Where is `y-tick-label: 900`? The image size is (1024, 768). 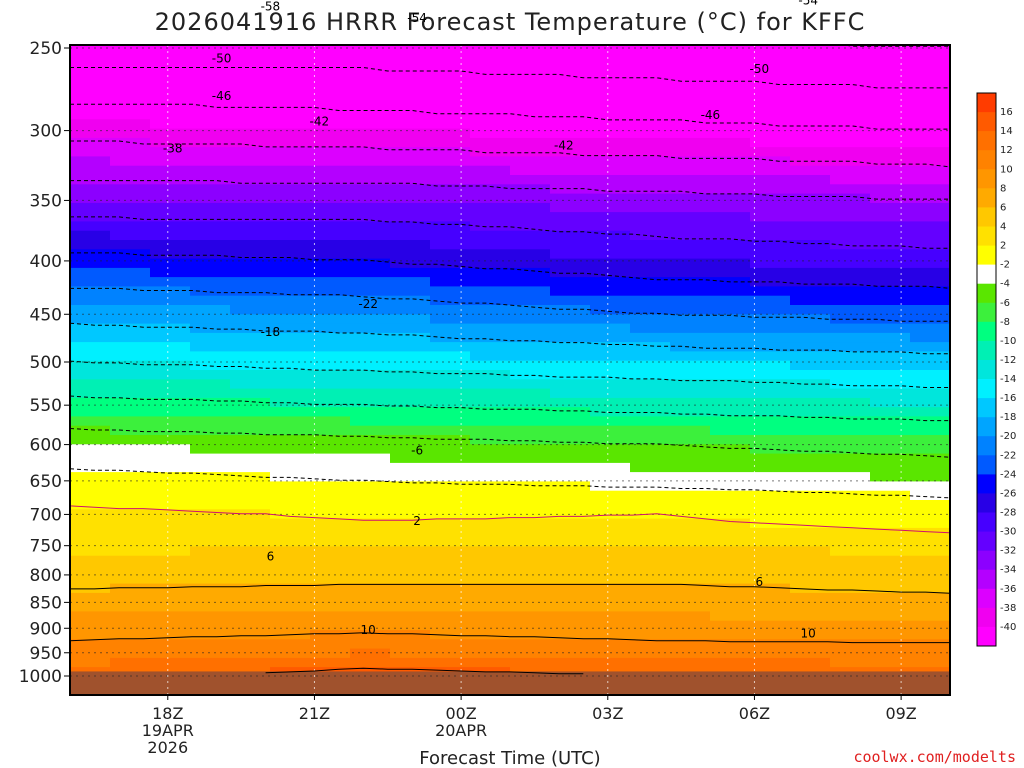
y-tick-label: 900 is located at coordinates (46, 629).